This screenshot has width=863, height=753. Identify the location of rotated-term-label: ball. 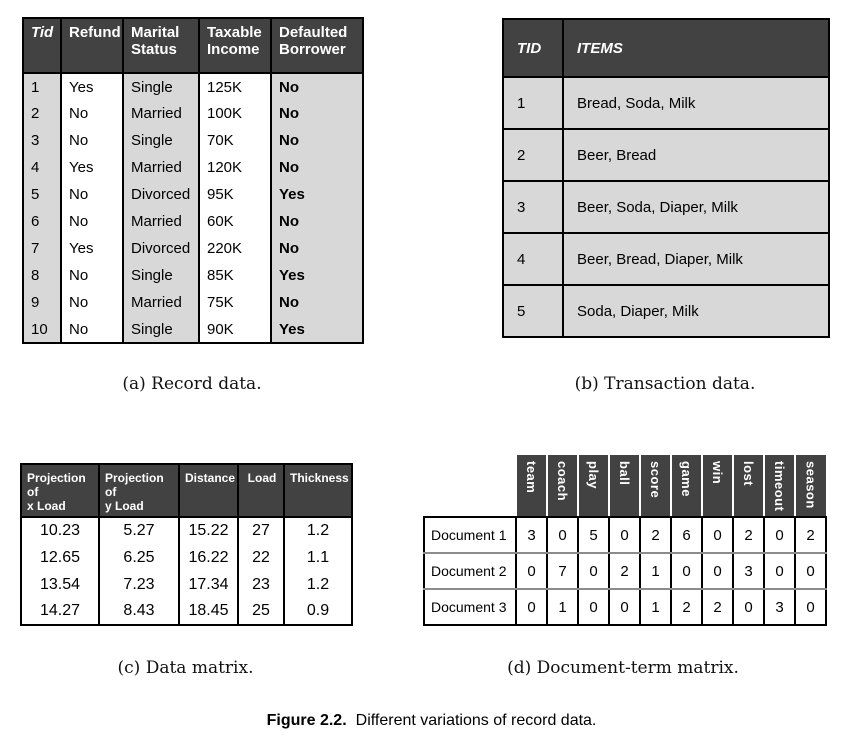
(624, 473).